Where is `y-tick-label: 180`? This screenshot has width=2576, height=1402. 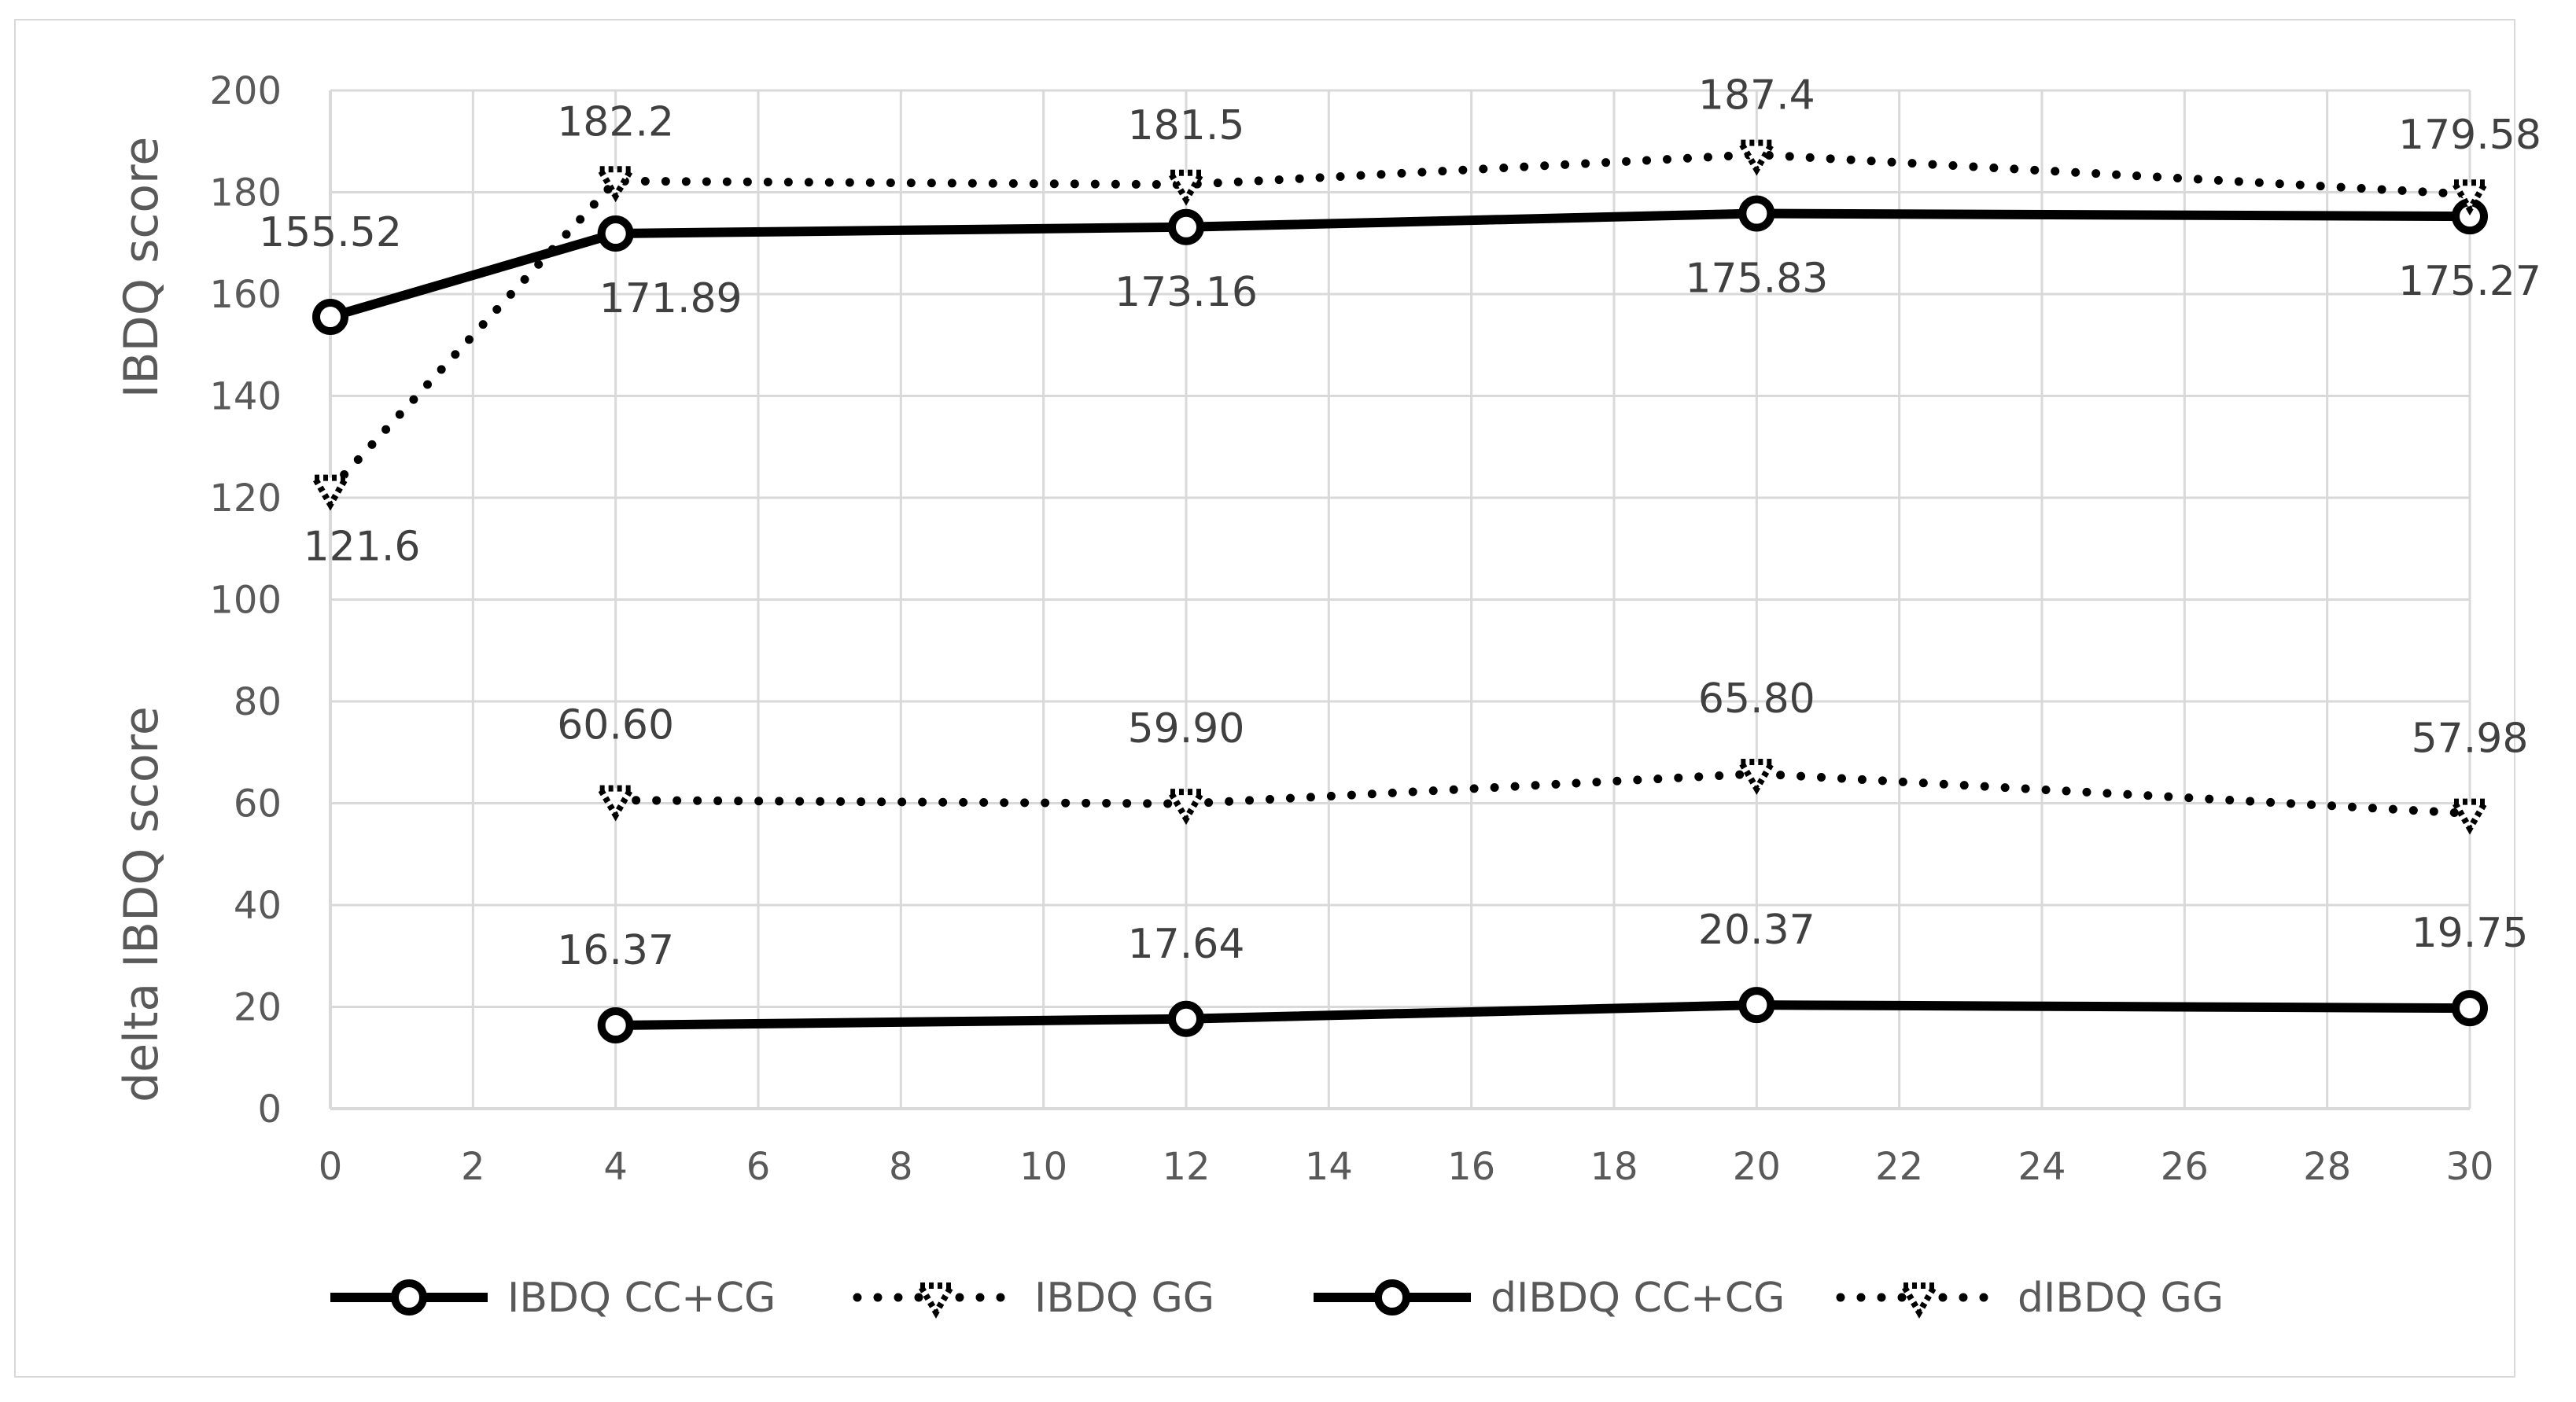
y-tick-label: 180 is located at coordinates (245, 193).